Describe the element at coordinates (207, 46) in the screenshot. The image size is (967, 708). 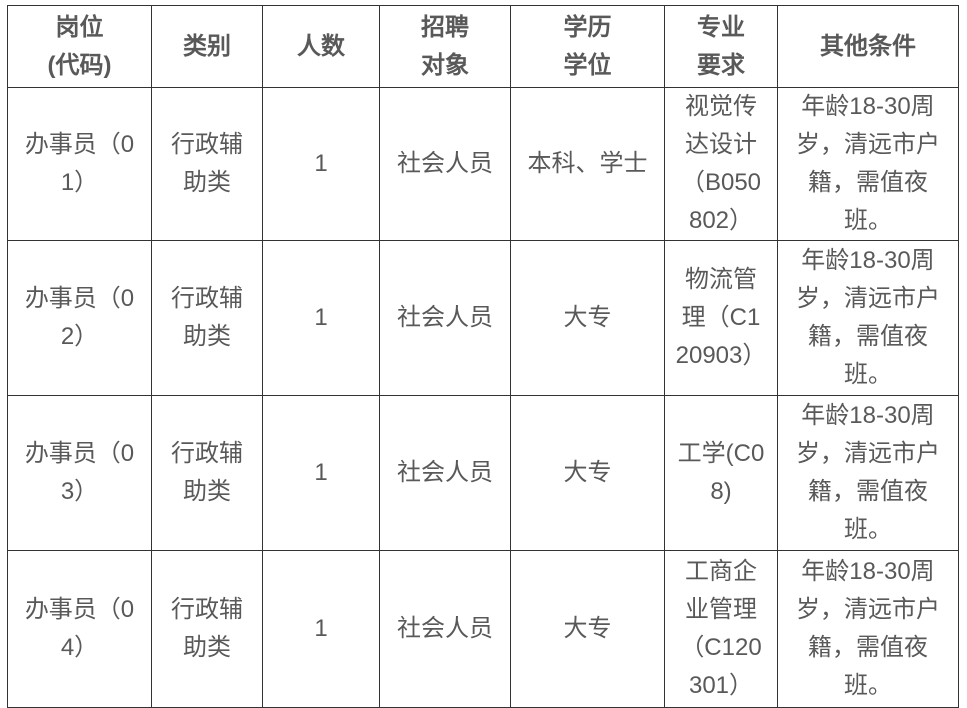
I see `header-cell-category: 类别` at that location.